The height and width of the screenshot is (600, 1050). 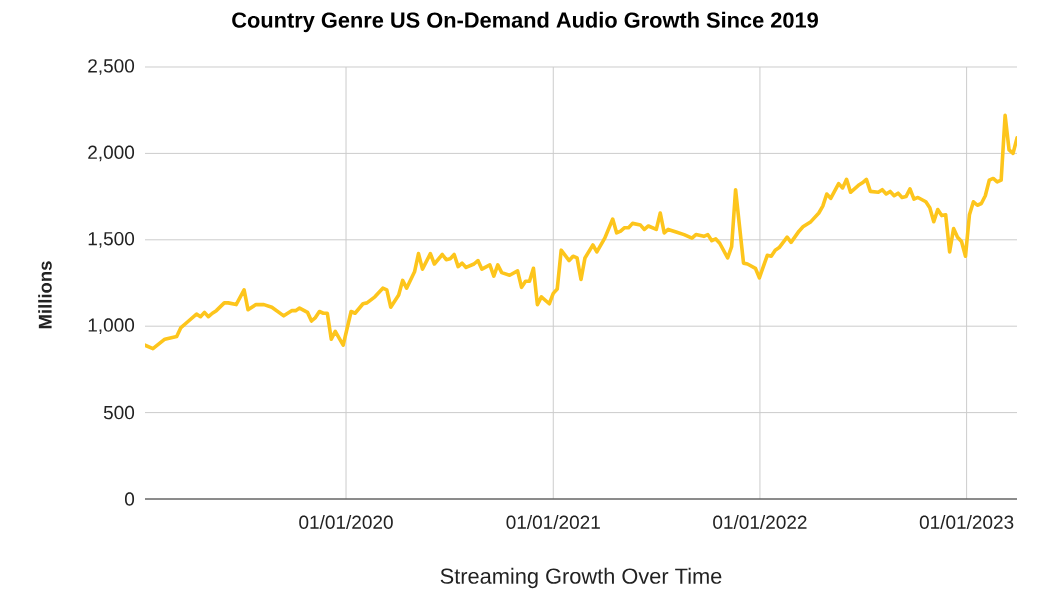 I want to click on y-tick-label: 500, so click(x=119, y=412).